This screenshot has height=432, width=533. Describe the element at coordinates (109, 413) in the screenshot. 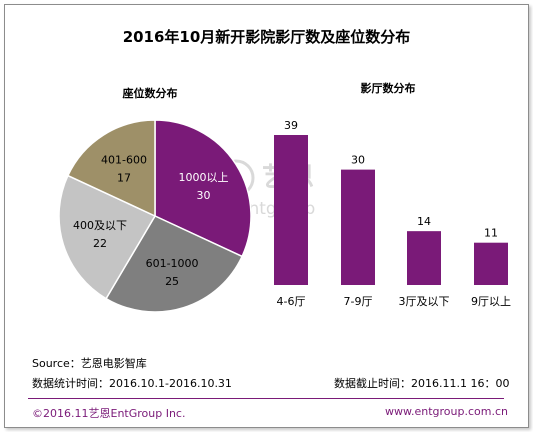

I see `copyright-text: ©2016.11艺恩EntGroup Inc.` at that location.